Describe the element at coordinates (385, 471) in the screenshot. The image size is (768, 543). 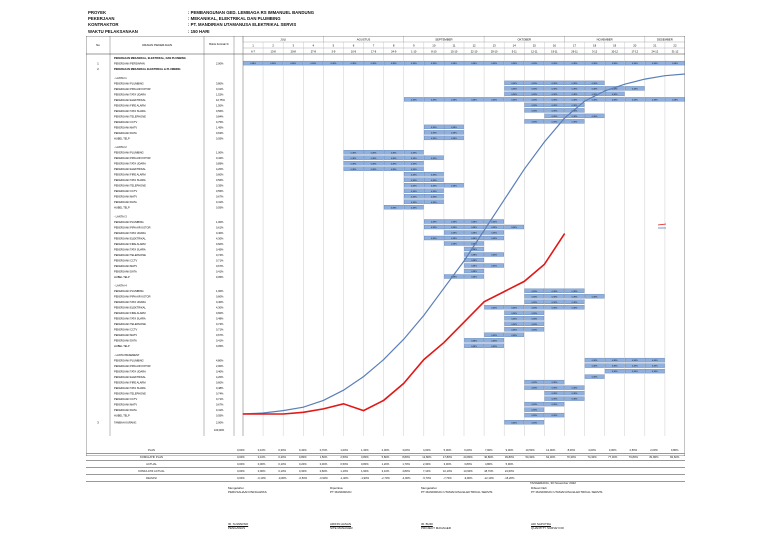
I see `footer-cell: 3,10%` at that location.